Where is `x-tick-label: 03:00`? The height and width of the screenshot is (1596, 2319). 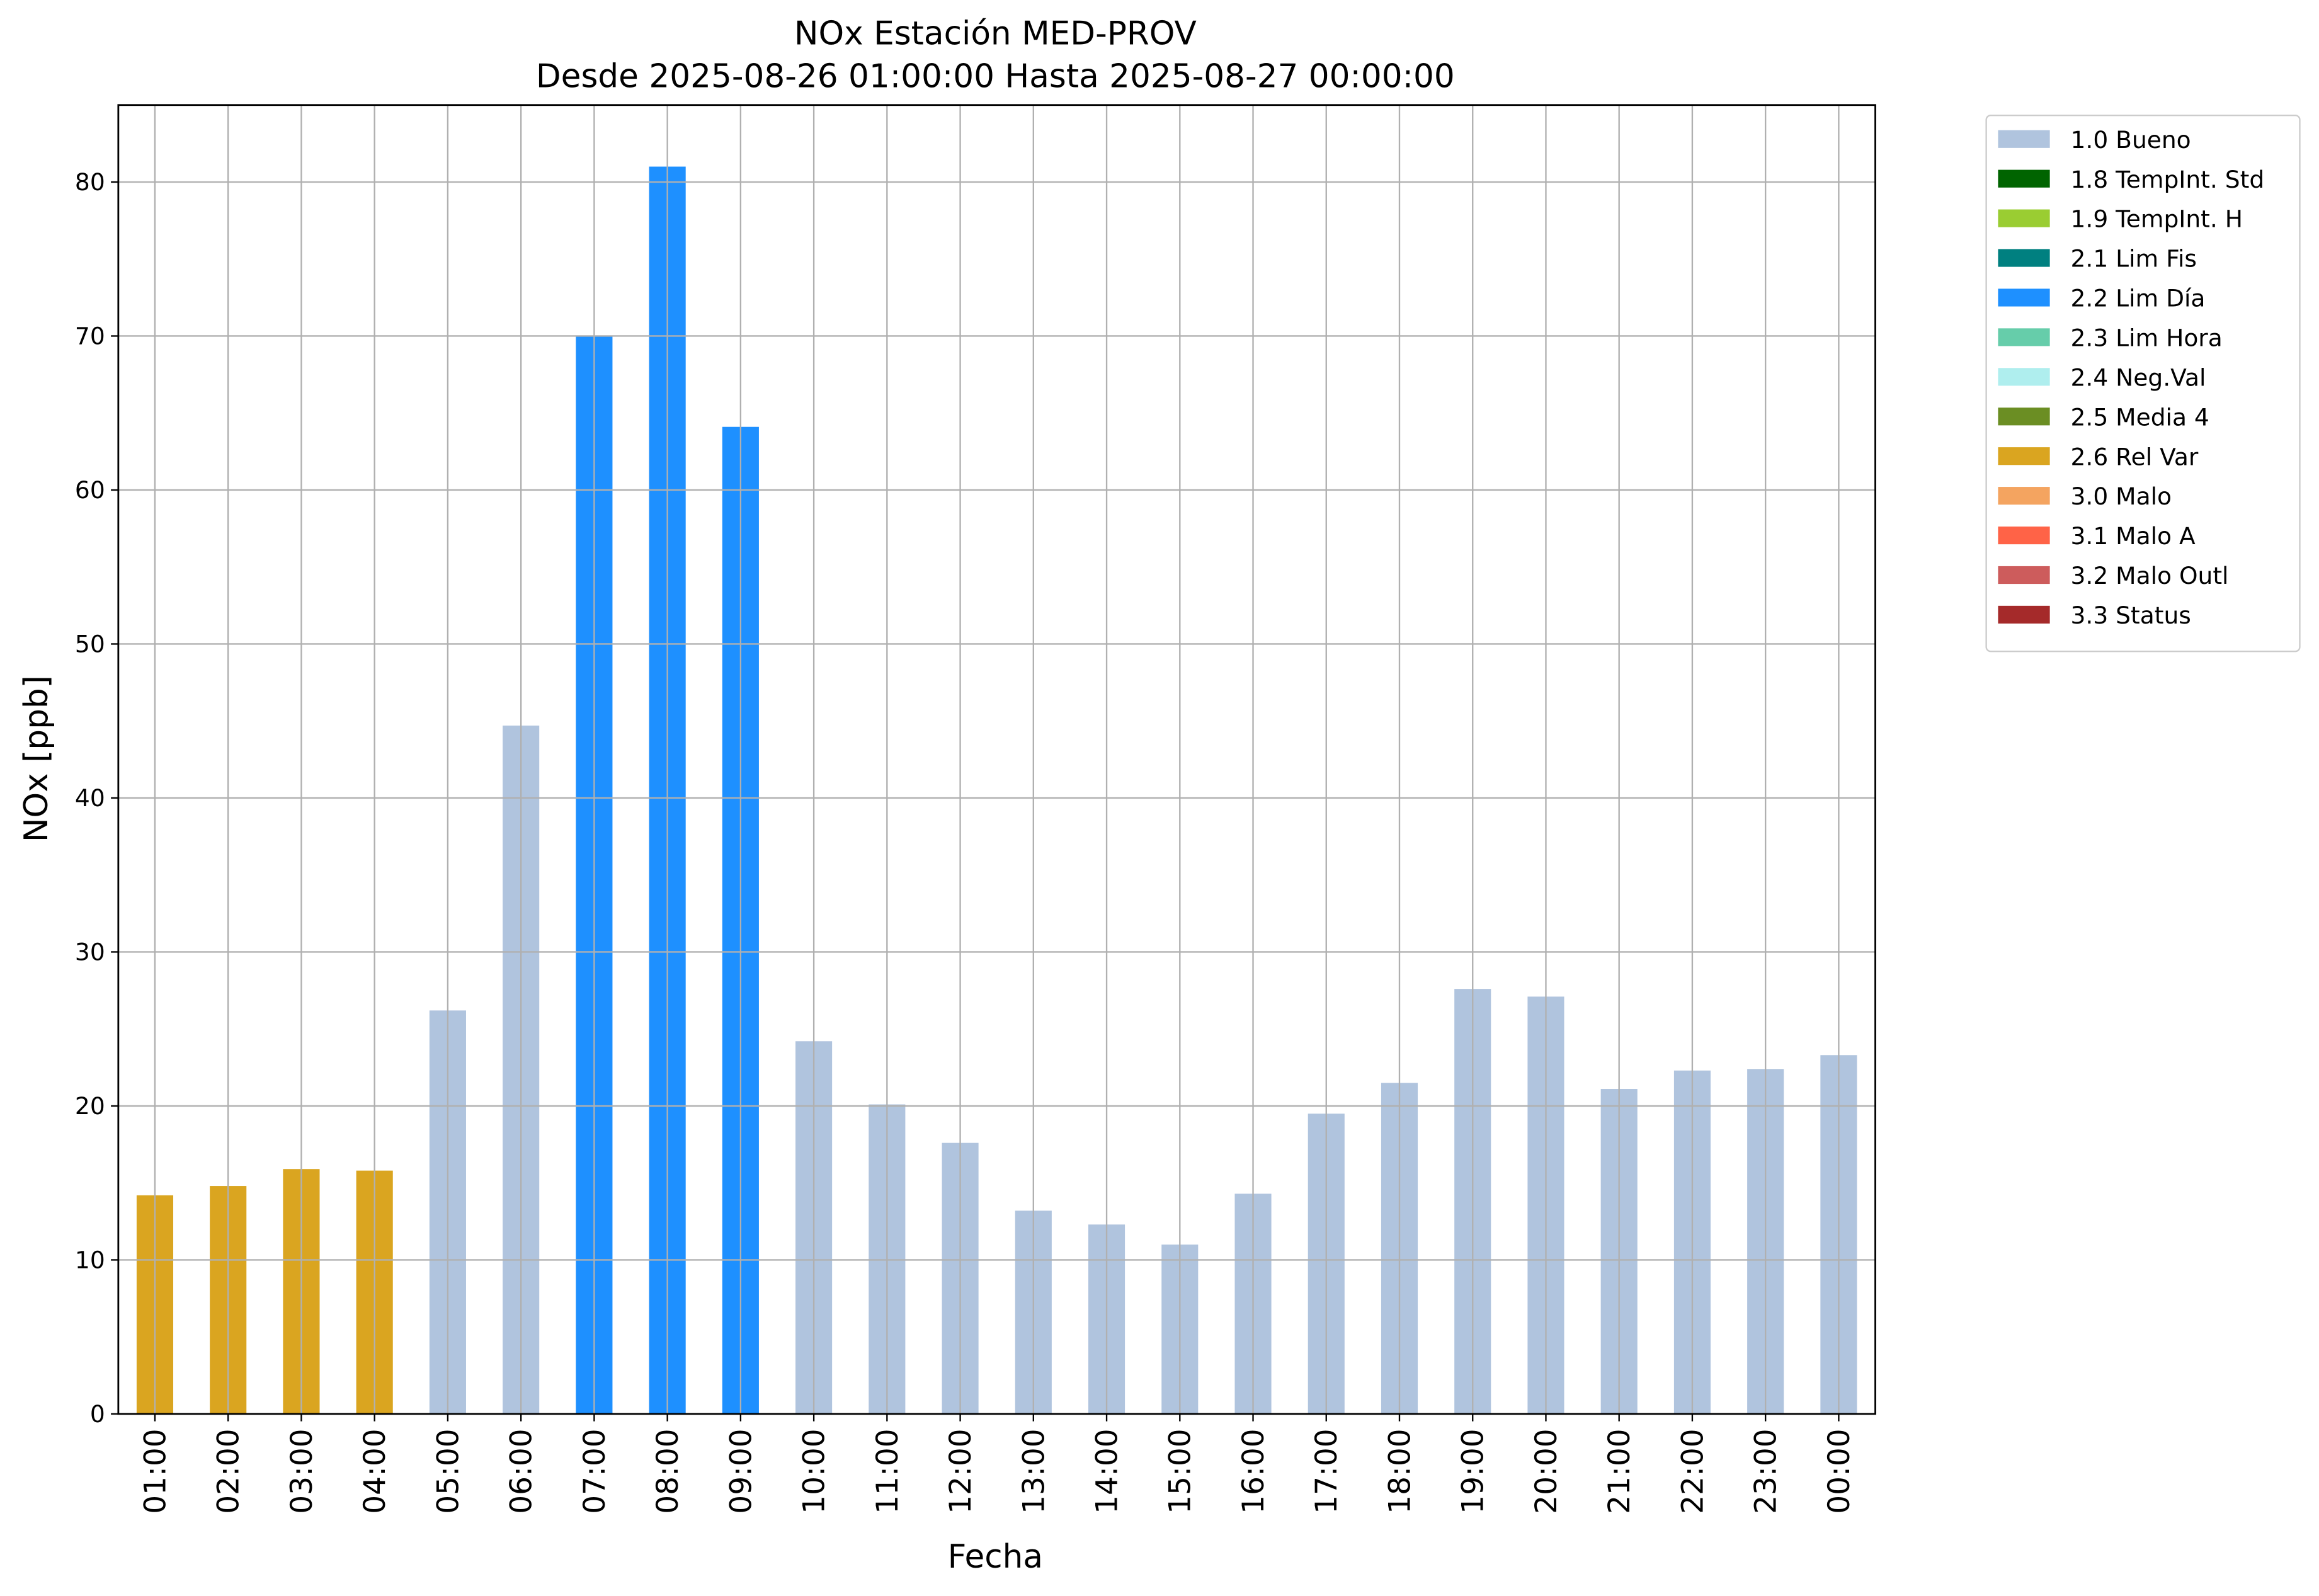
x-tick-label: 03:00 is located at coordinates (302, 1470).